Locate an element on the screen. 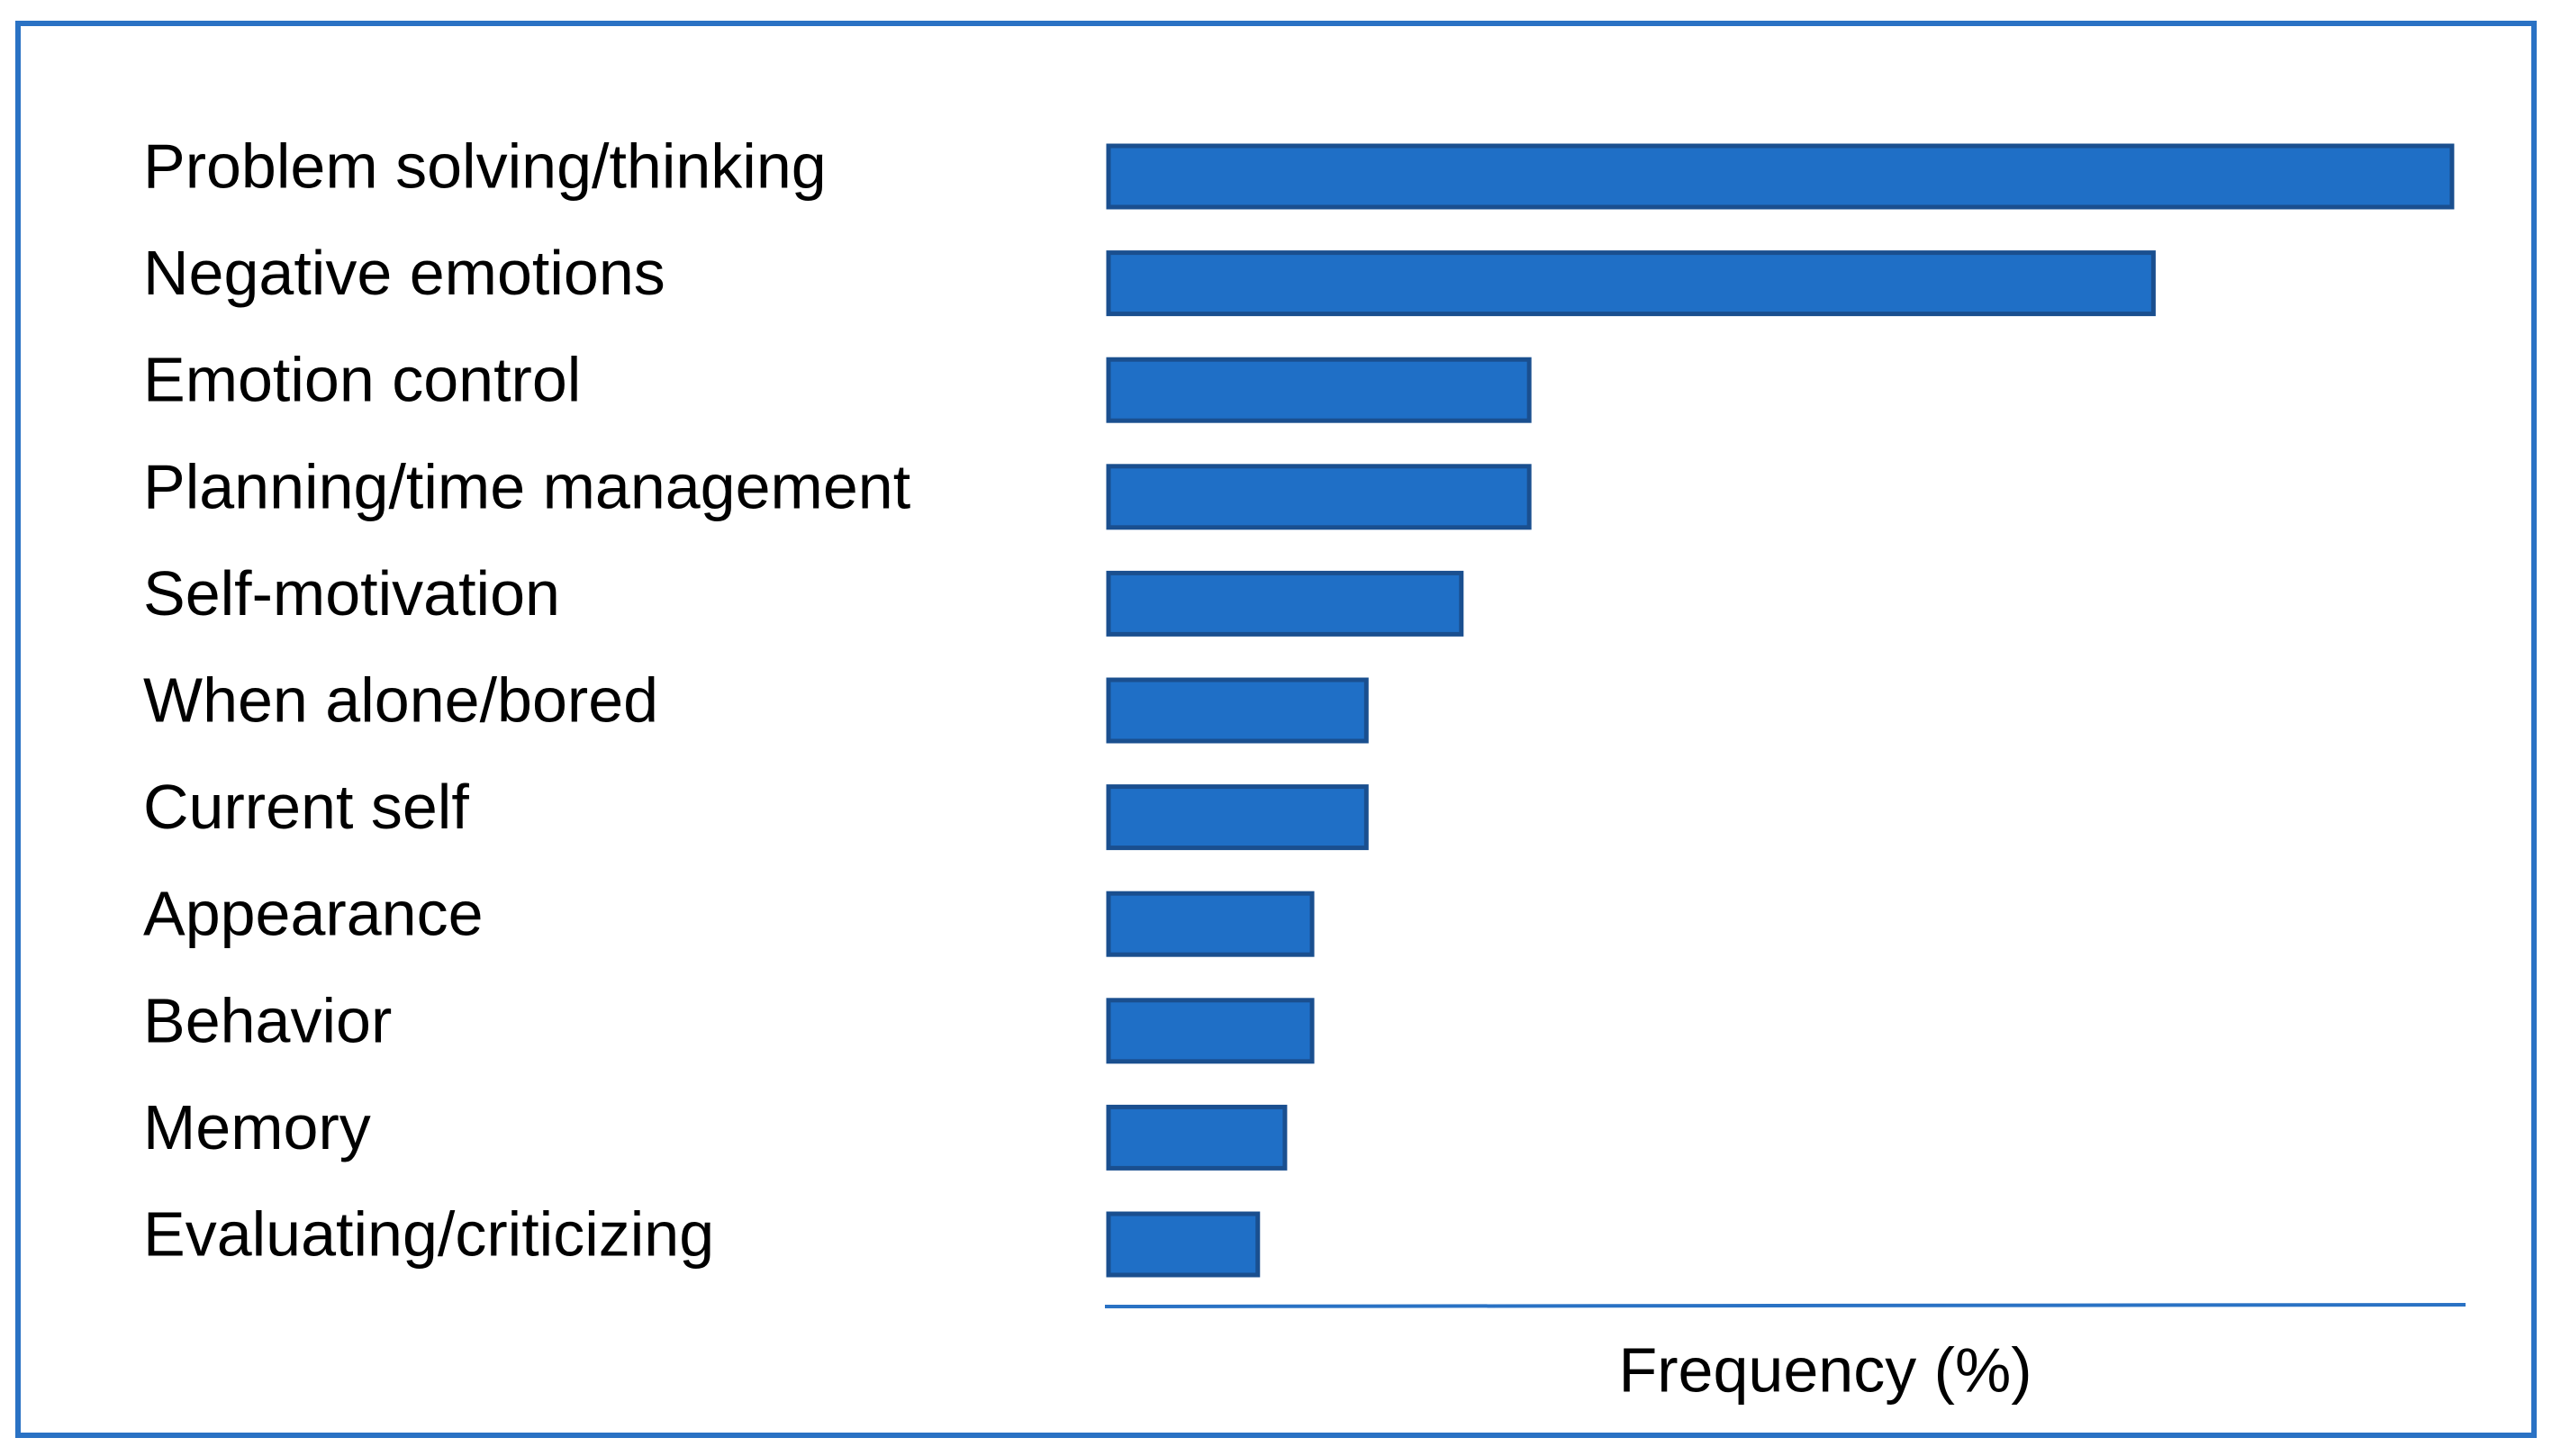 The height and width of the screenshot is (1456, 2552). y-tick-label: Emotion control is located at coordinates (362, 380).